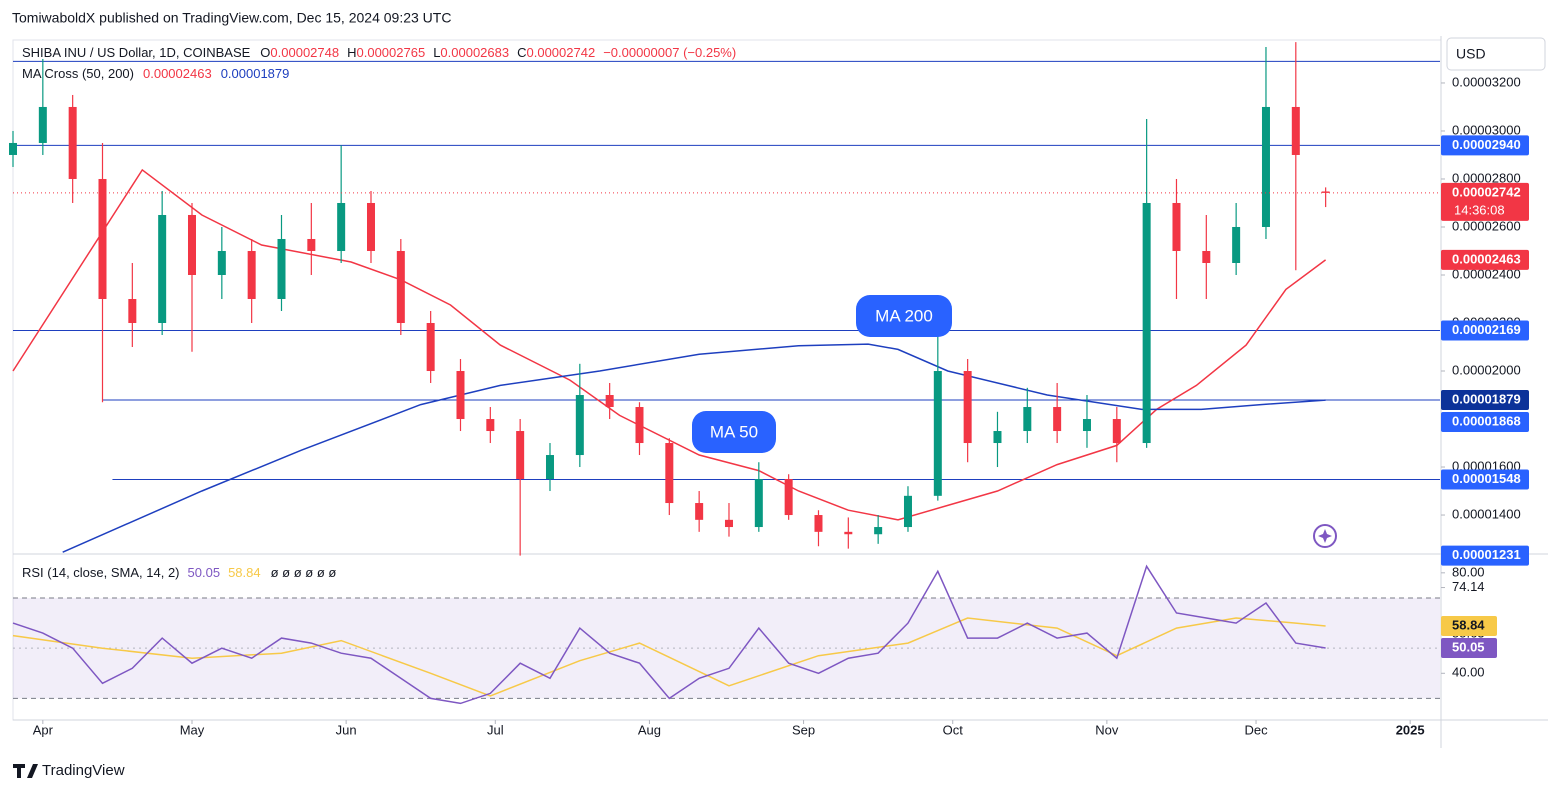 The height and width of the screenshot is (792, 1561). Describe the element at coordinates (1486, 191) in the screenshot. I see `price-label: 0.00002742` at that location.